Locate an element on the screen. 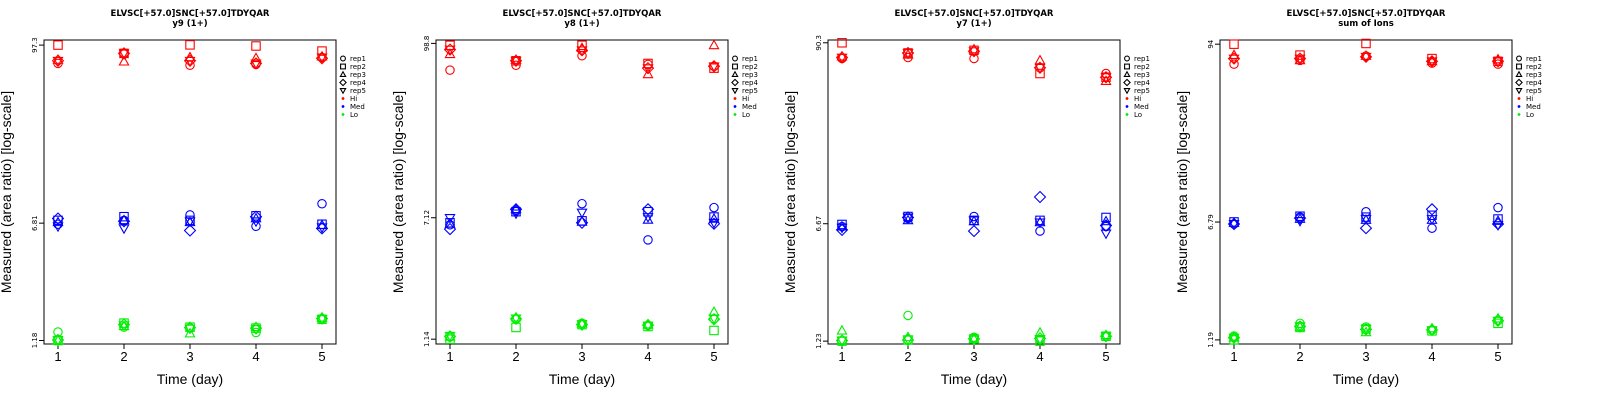 The width and height of the screenshot is (1600, 400). y-tick-label: 6.81 is located at coordinates (35, 223).